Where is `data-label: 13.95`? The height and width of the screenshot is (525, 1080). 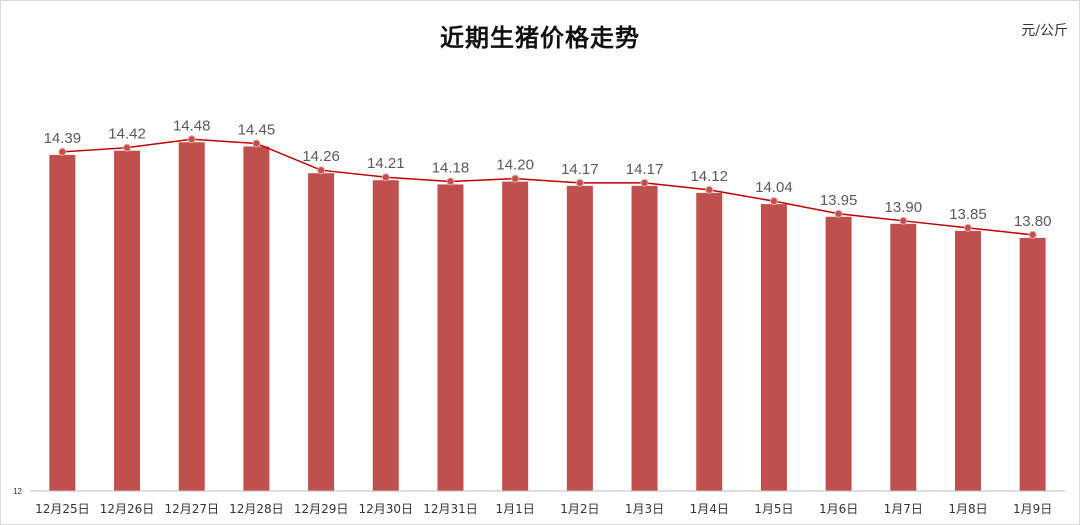
data-label: 13.95 is located at coordinates (839, 200).